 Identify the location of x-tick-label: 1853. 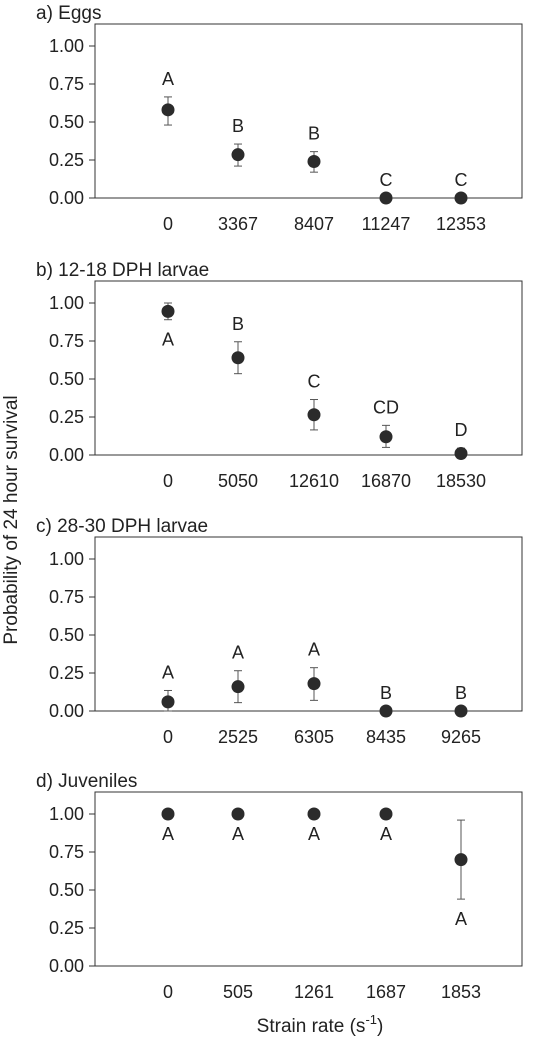
(461, 992).